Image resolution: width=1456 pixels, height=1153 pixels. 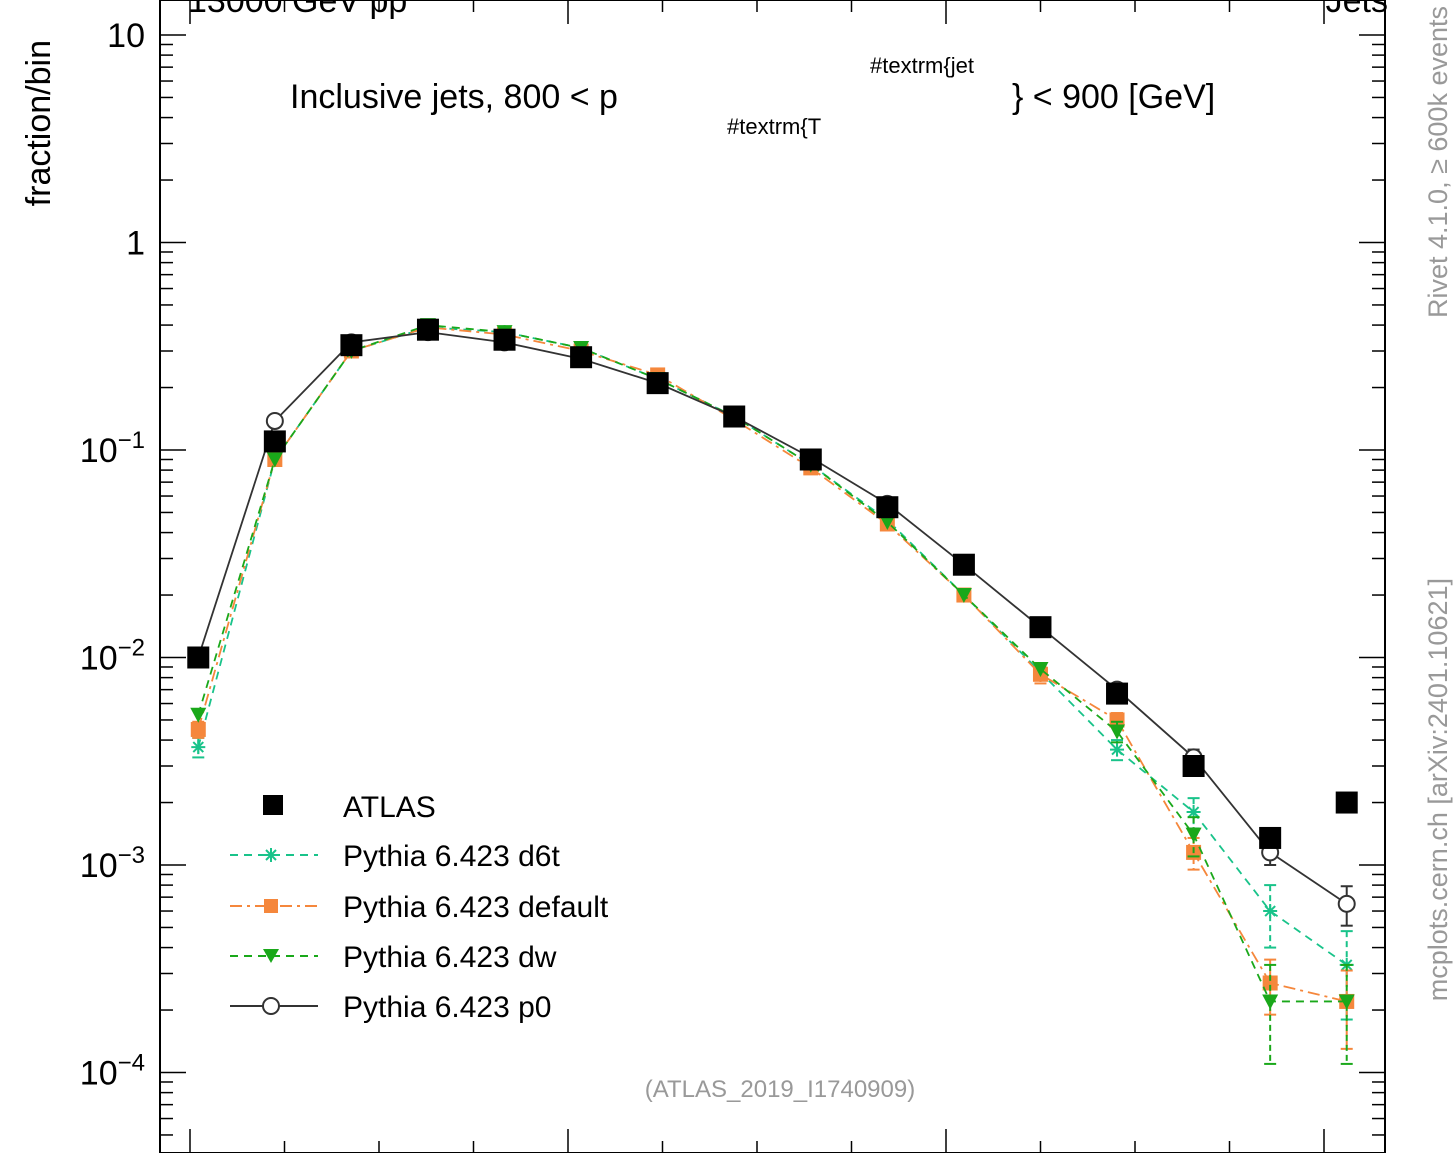 What do you see at coordinates (39, 123) in the screenshot?
I see `y-axis-title: fraction/bin` at bounding box center [39, 123].